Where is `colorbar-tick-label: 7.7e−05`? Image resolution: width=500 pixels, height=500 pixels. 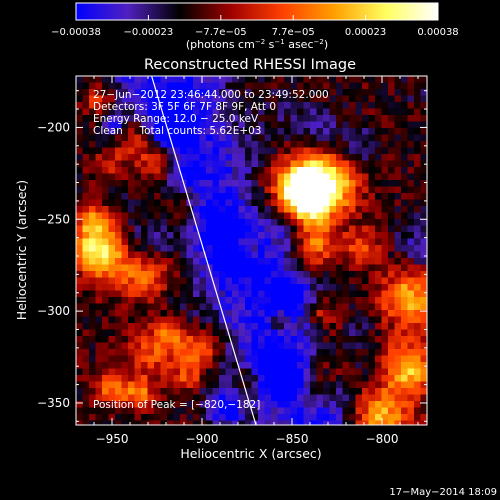
colorbar-tick-label: 7.7e−05 is located at coordinates (293, 32).